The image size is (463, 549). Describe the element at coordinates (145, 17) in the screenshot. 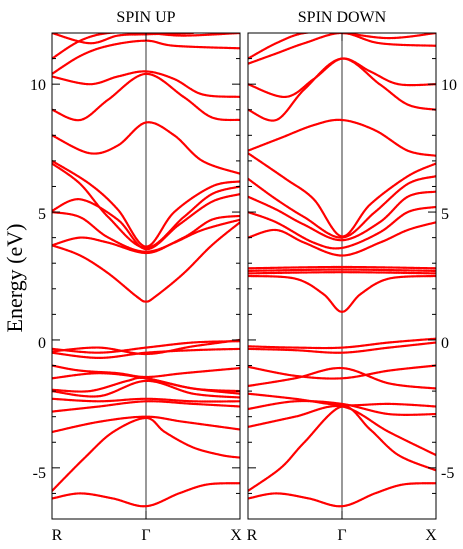

I see `panel-title-spin-up: SPIN UP` at that location.